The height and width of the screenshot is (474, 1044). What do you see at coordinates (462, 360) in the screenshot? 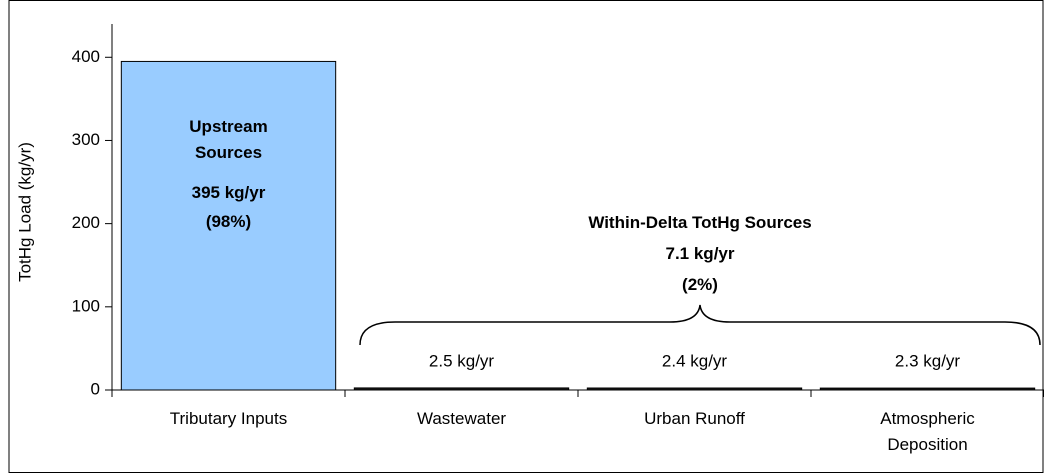
I see `value-label: 2.5 kg/yr` at bounding box center [462, 360].